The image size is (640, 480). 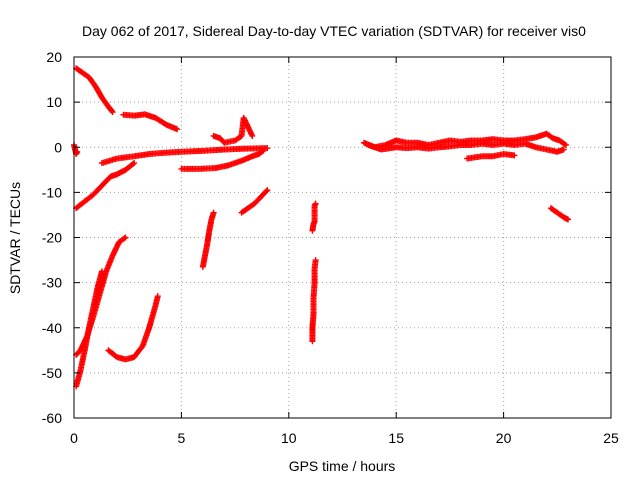 What do you see at coordinates (150, 122) in the screenshot?
I see `series-seg-b` at bounding box center [150, 122].